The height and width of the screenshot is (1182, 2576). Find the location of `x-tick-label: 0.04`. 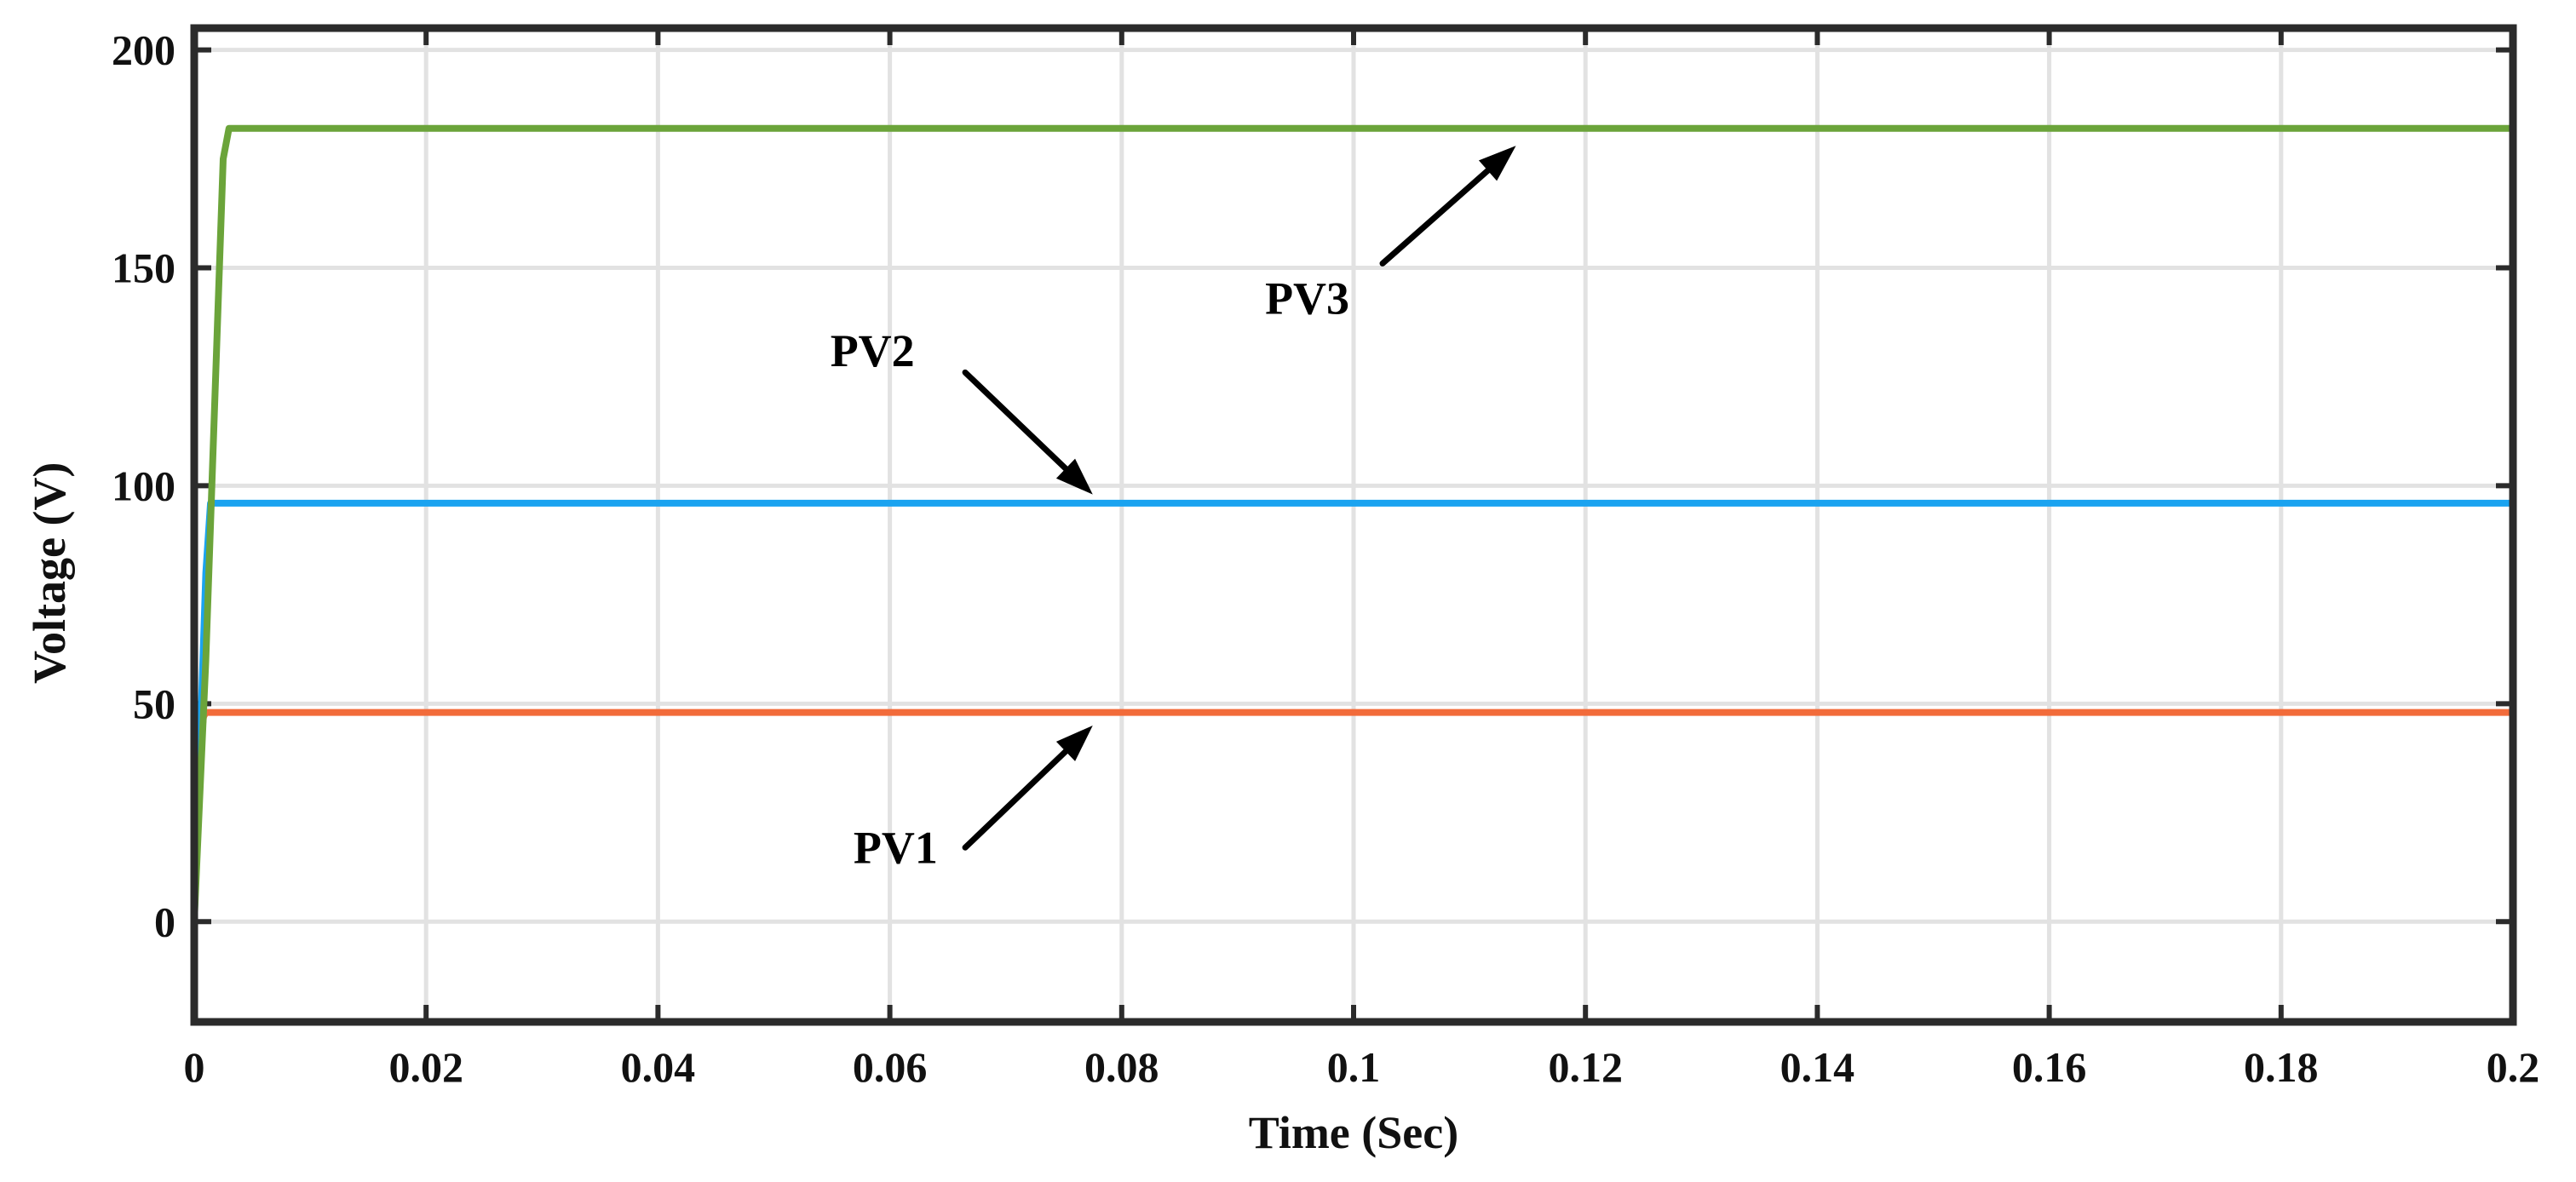

x-tick-label: 0.04 is located at coordinates (659, 1067).